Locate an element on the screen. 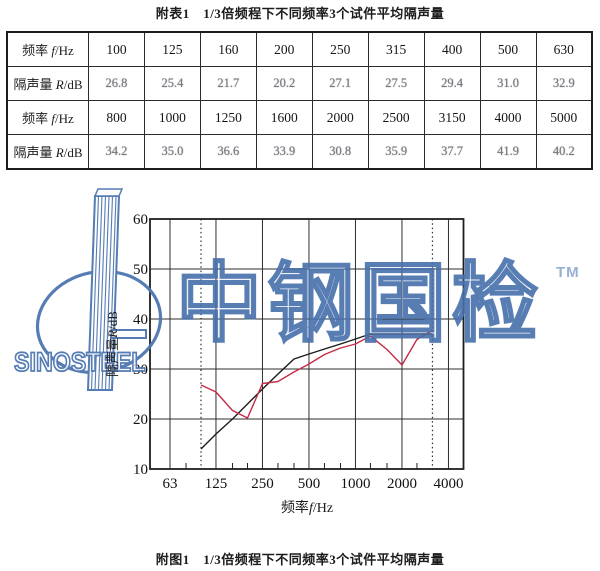 The image size is (600, 571). table-value-cell: 30.8 is located at coordinates (340, 152).